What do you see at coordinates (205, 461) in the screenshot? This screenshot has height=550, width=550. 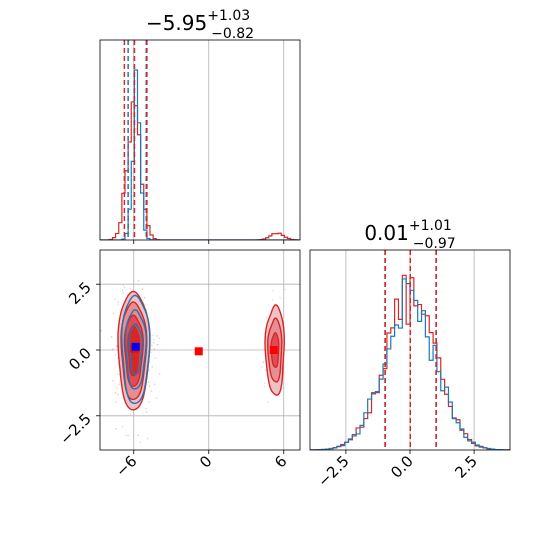 I see `tick-label-param1: 0` at bounding box center [205, 461].